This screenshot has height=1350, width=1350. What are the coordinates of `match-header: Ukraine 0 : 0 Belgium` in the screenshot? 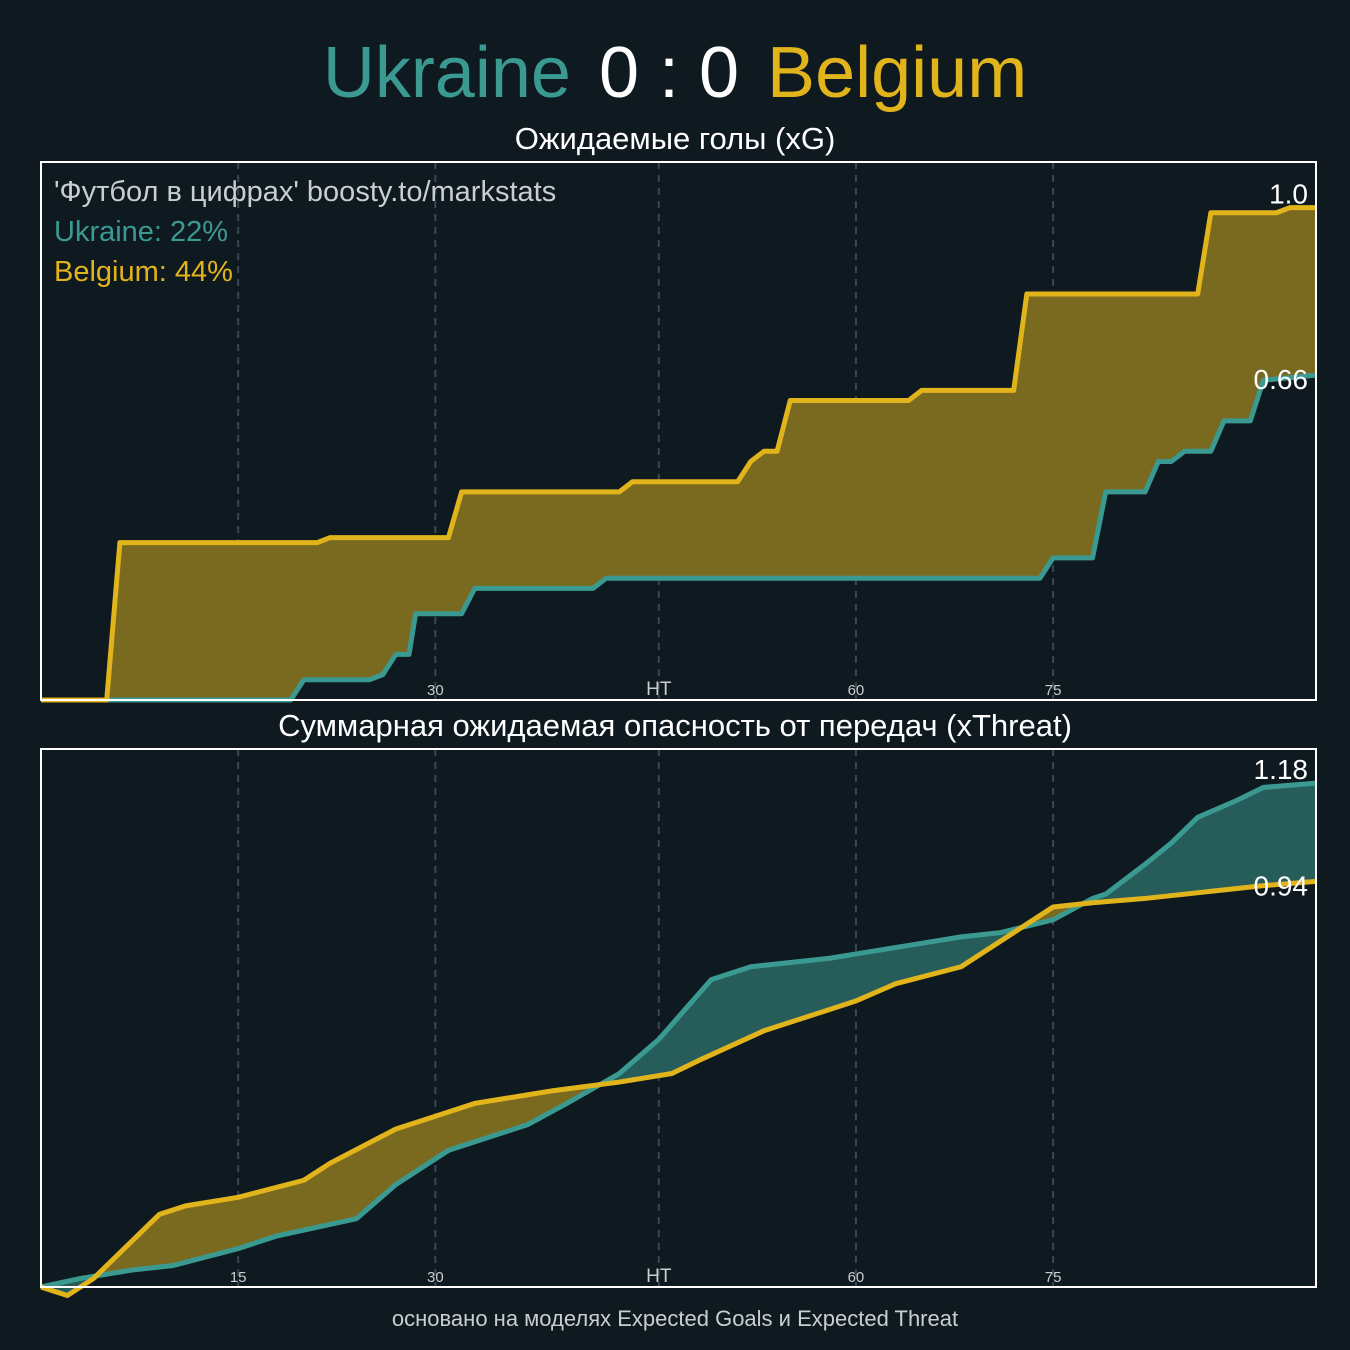 It's located at (675, 73).